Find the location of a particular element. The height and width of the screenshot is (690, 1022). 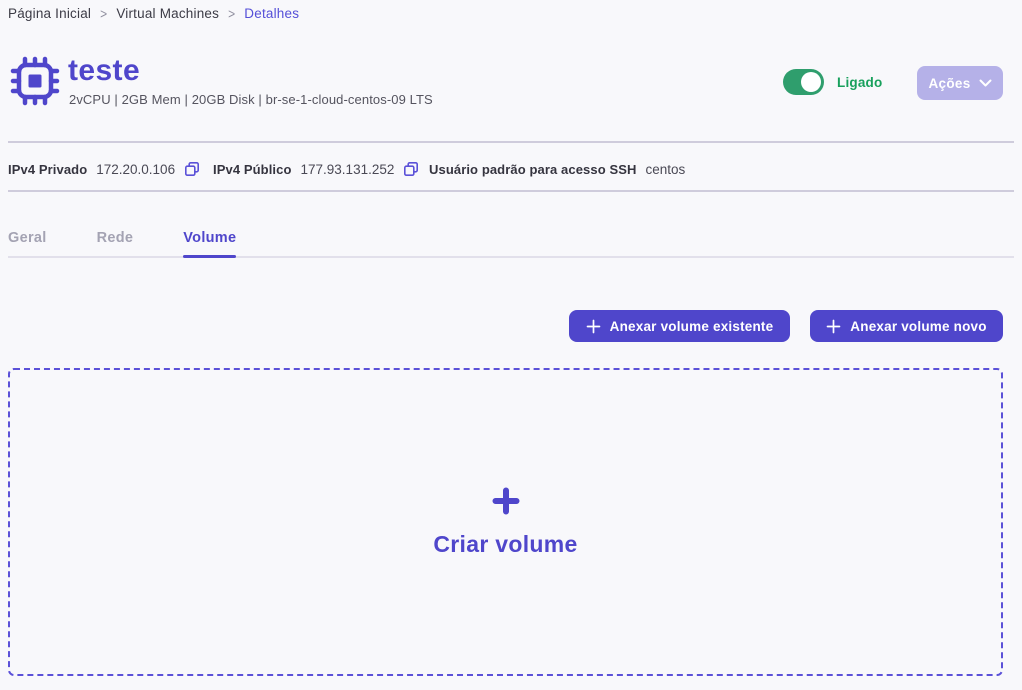

power-toggle-knob is located at coordinates (811, 82).